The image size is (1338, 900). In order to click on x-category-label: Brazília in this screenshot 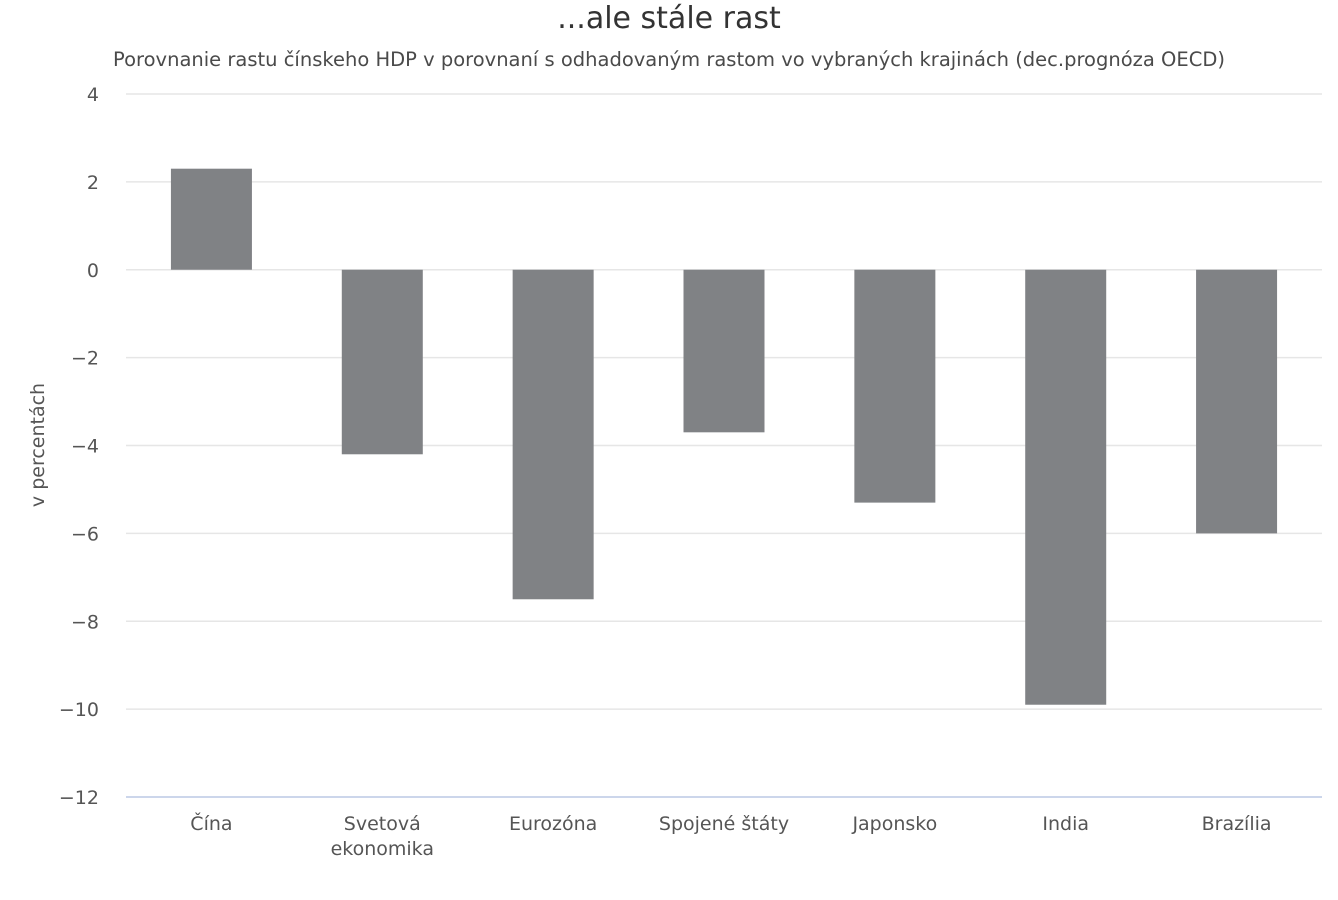, I will do `click(1237, 824)`.